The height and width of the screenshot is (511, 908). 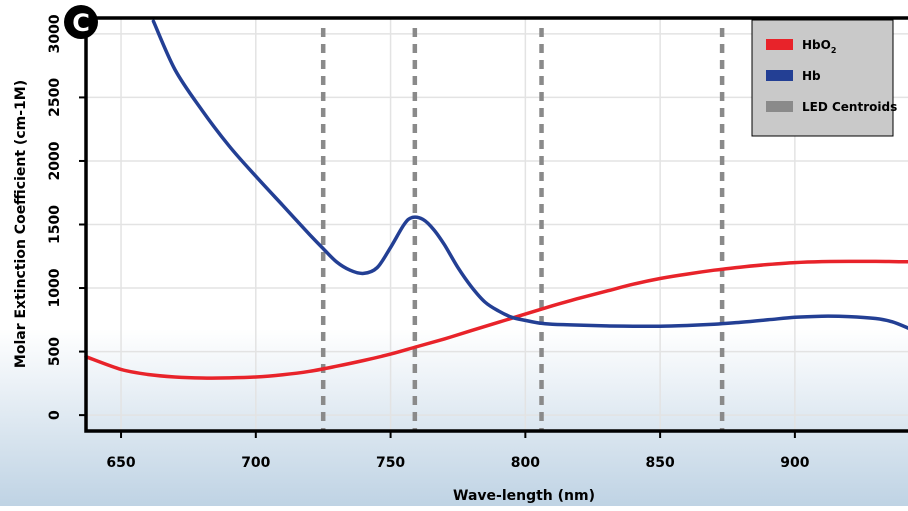 I want to click on x-tick-label: 900, so click(x=794, y=463).